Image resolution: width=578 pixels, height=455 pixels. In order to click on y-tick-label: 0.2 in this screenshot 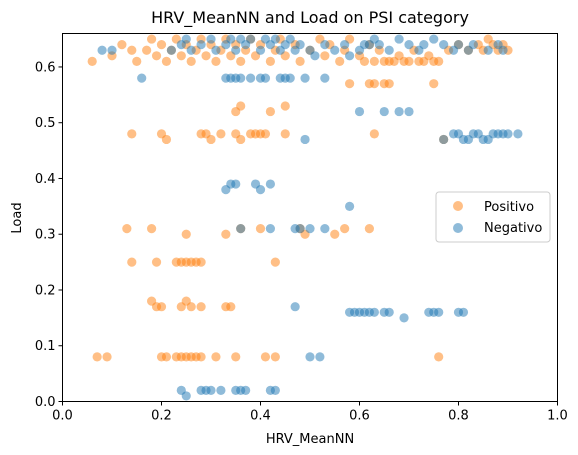, I will do `click(45, 290)`.